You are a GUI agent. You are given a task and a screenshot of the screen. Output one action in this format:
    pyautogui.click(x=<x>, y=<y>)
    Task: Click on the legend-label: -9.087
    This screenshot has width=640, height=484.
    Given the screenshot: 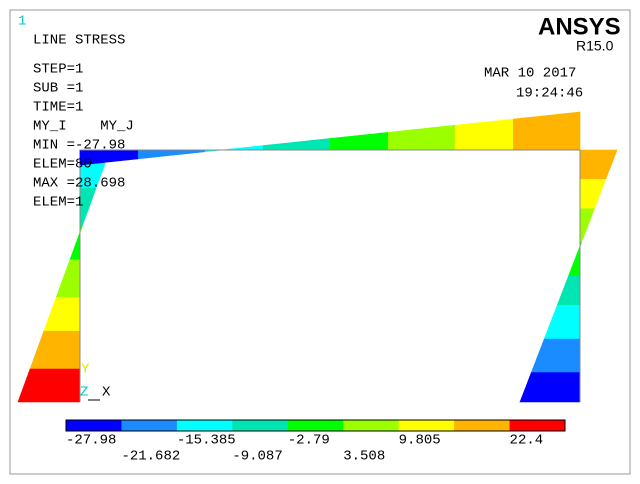 What is the action you would take?
    pyautogui.click(x=257, y=457)
    